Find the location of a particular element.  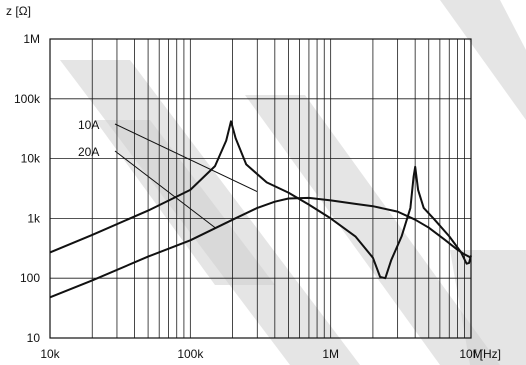

y-tick-label: 10 is located at coordinates (34, 338).